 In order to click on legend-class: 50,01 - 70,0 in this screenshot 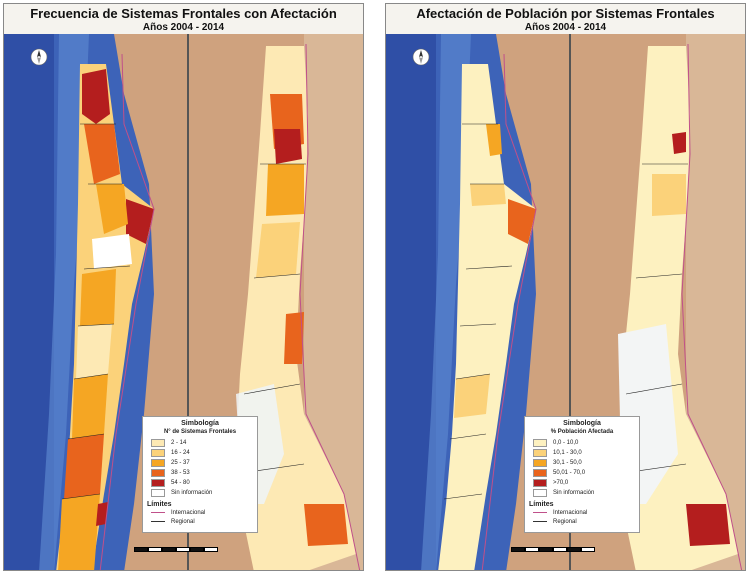, I will do `click(582, 473)`.